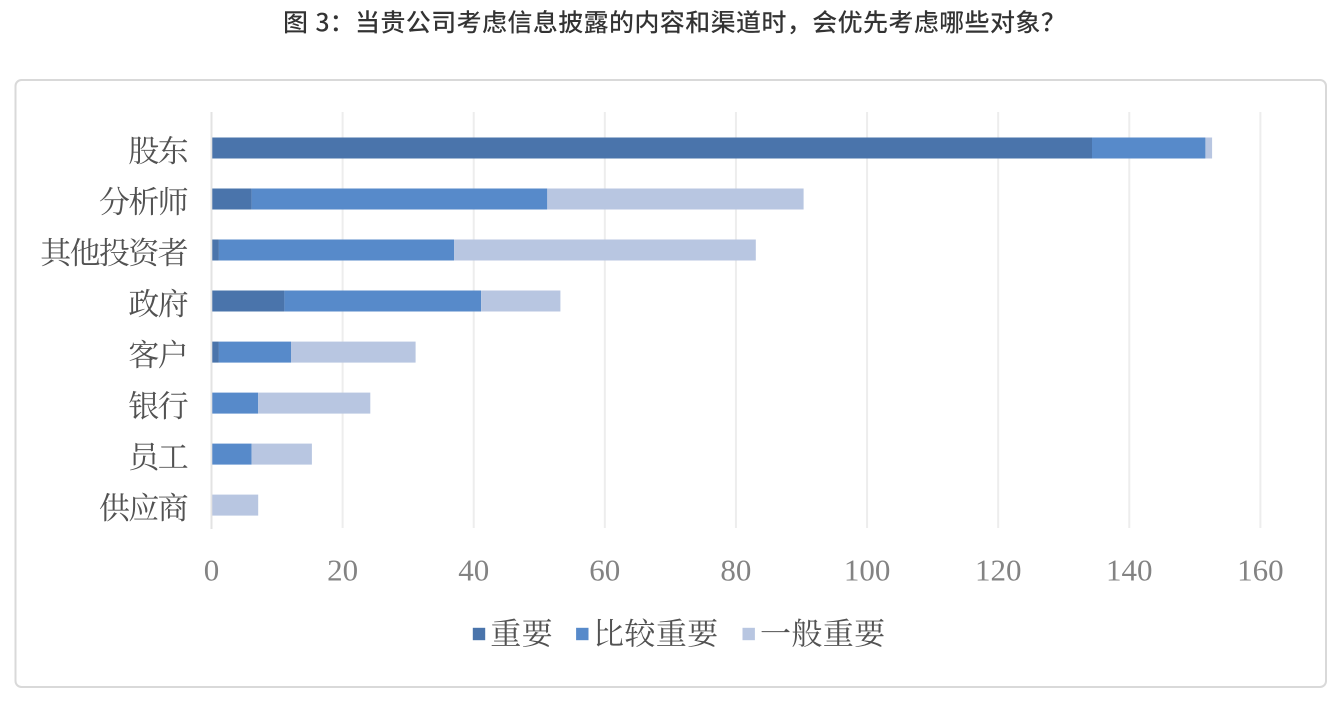 This screenshot has height=705, width=1342. I want to click on svg-text: 60, so click(604, 570).